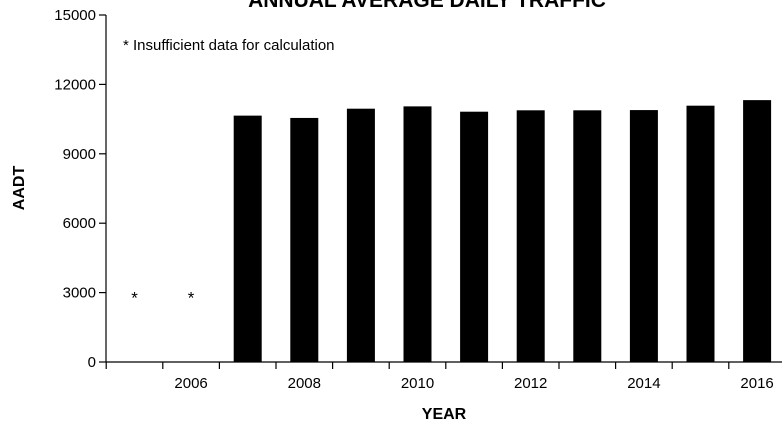 The image size is (782, 427). I want to click on x-axis-title: YEAR, so click(444, 414).